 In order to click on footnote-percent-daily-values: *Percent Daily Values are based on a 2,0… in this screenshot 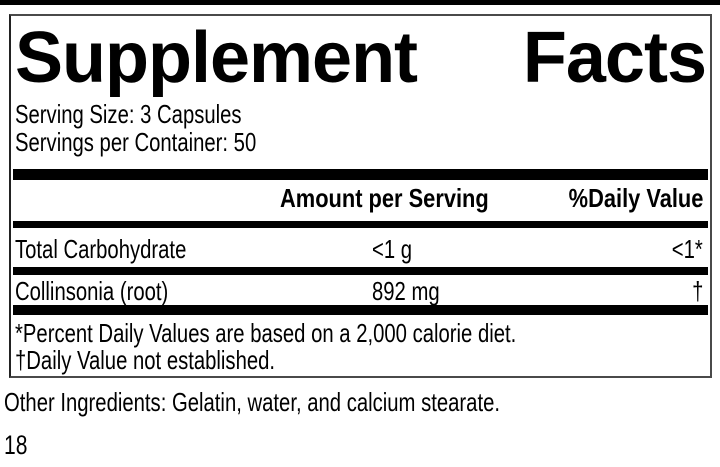, I will do `click(266, 333)`.